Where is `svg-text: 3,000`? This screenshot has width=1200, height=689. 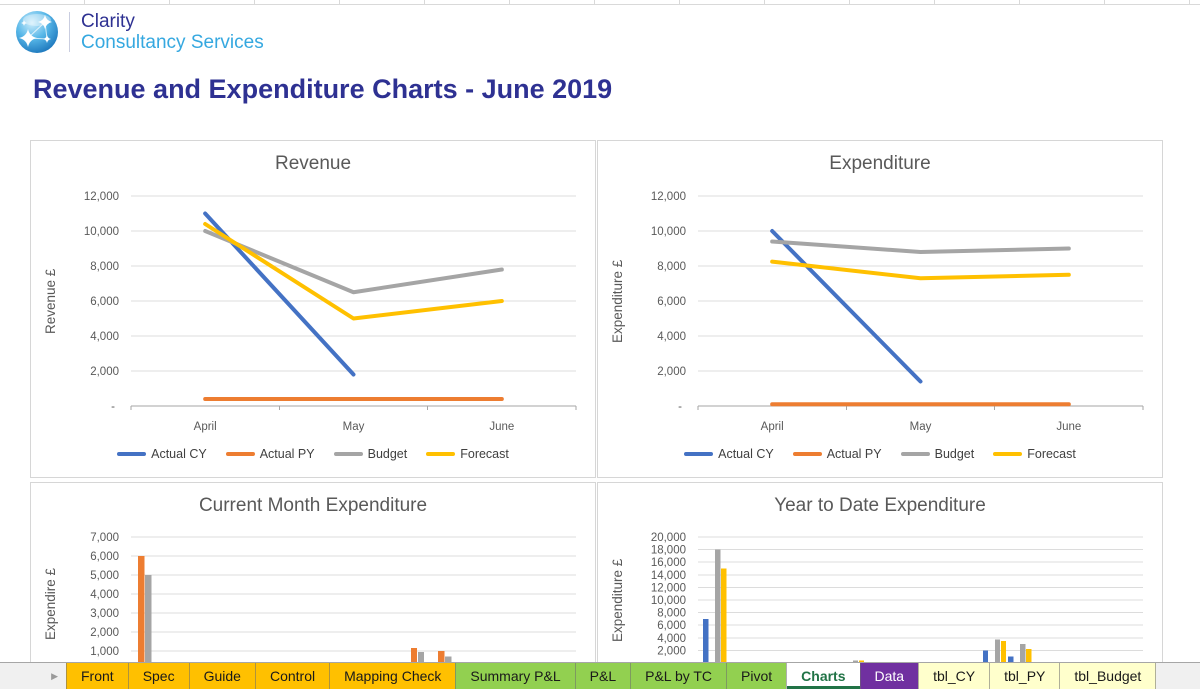 svg-text: 3,000 is located at coordinates (104, 614).